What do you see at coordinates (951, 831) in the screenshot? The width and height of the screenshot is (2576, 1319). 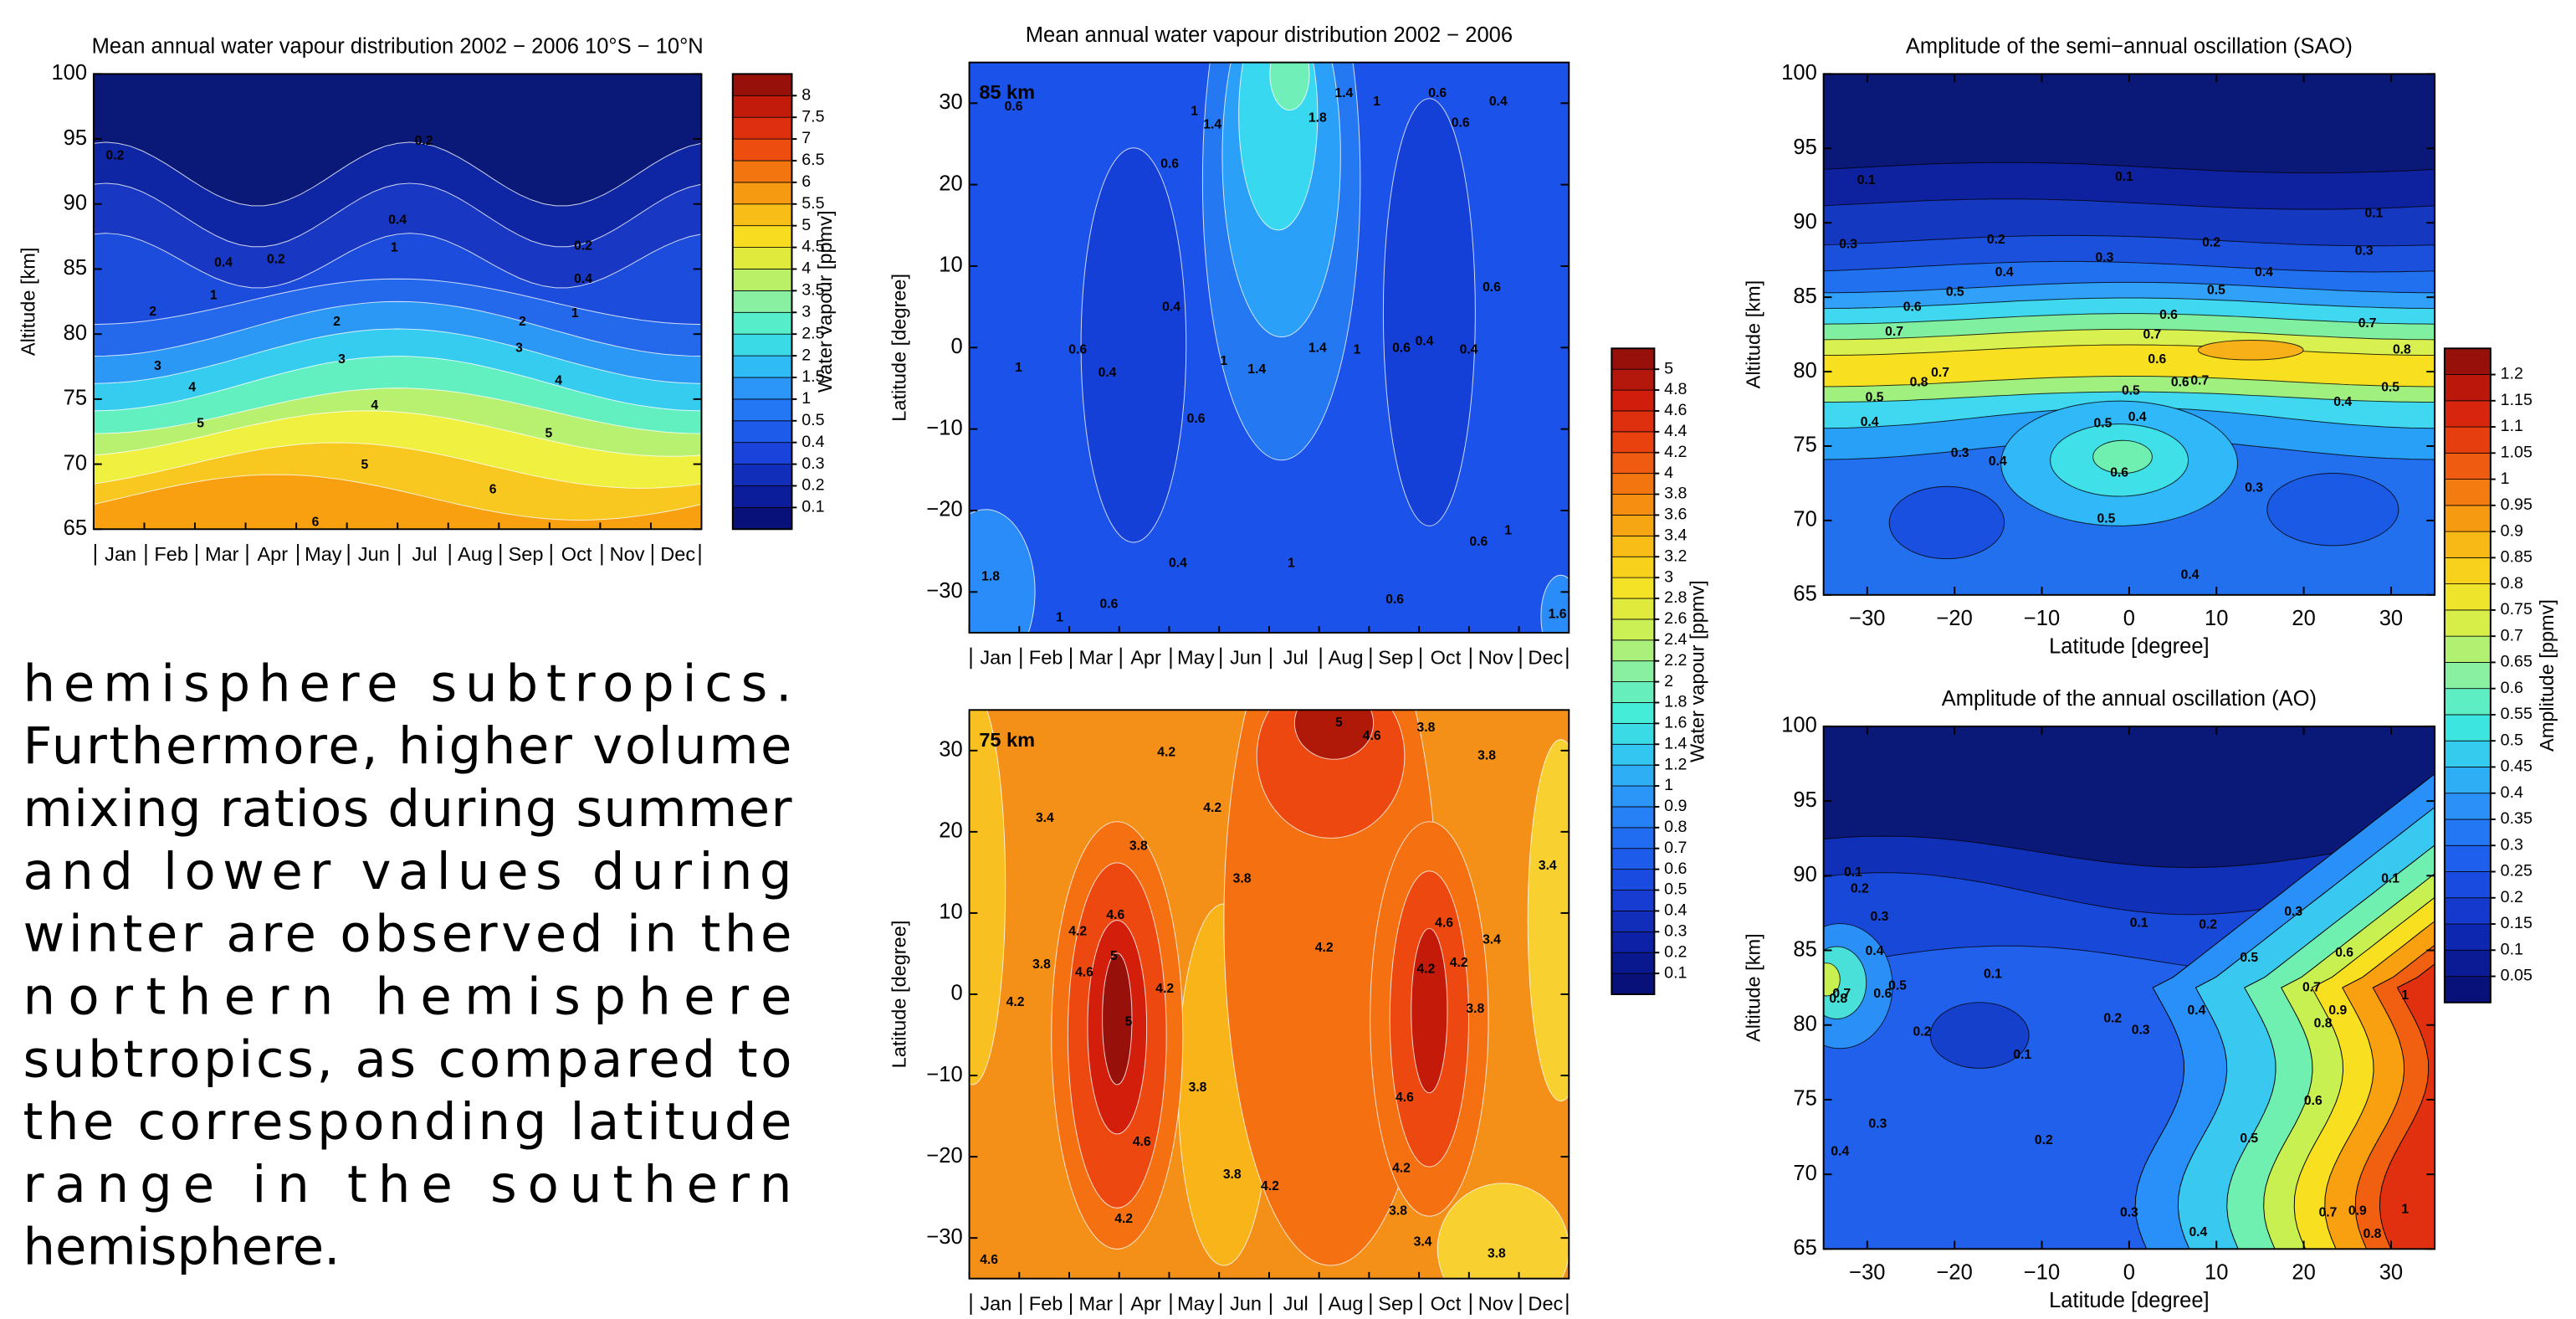 I see `y-tick-label: 20` at bounding box center [951, 831].